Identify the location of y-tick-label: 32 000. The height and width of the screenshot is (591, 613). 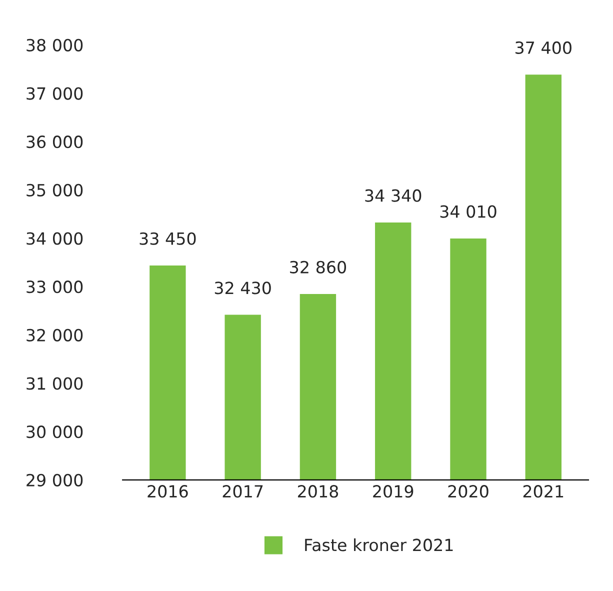
(54, 335).